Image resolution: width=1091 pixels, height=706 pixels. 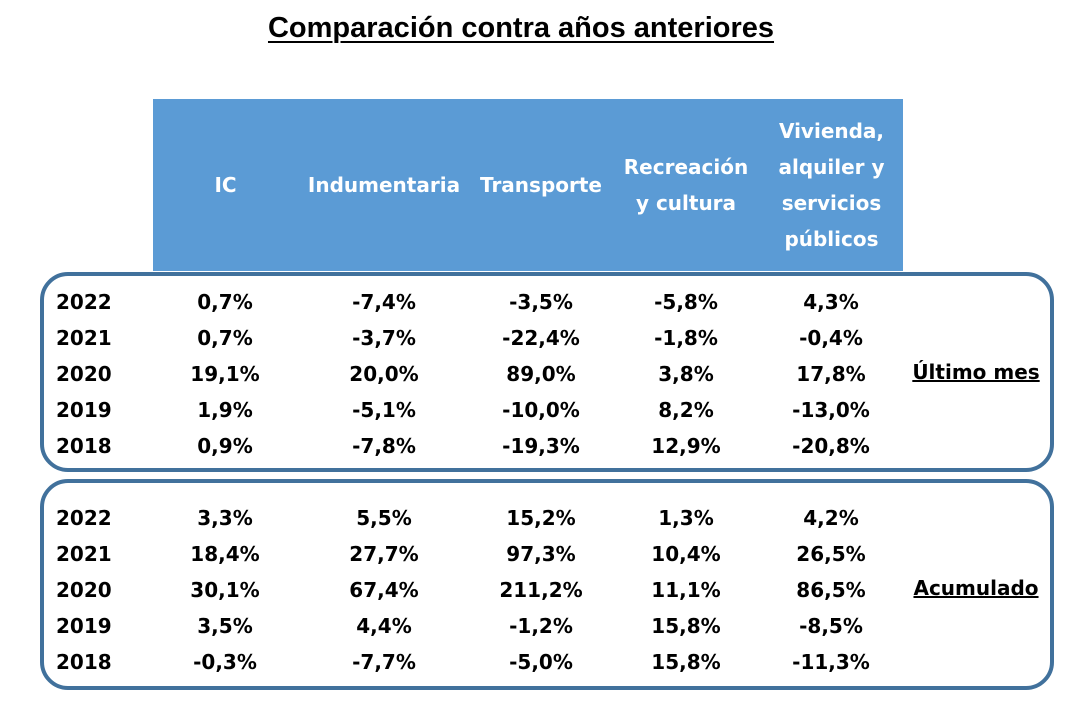 What do you see at coordinates (384, 302) in the screenshot?
I see `value-cell: -7,4%` at bounding box center [384, 302].